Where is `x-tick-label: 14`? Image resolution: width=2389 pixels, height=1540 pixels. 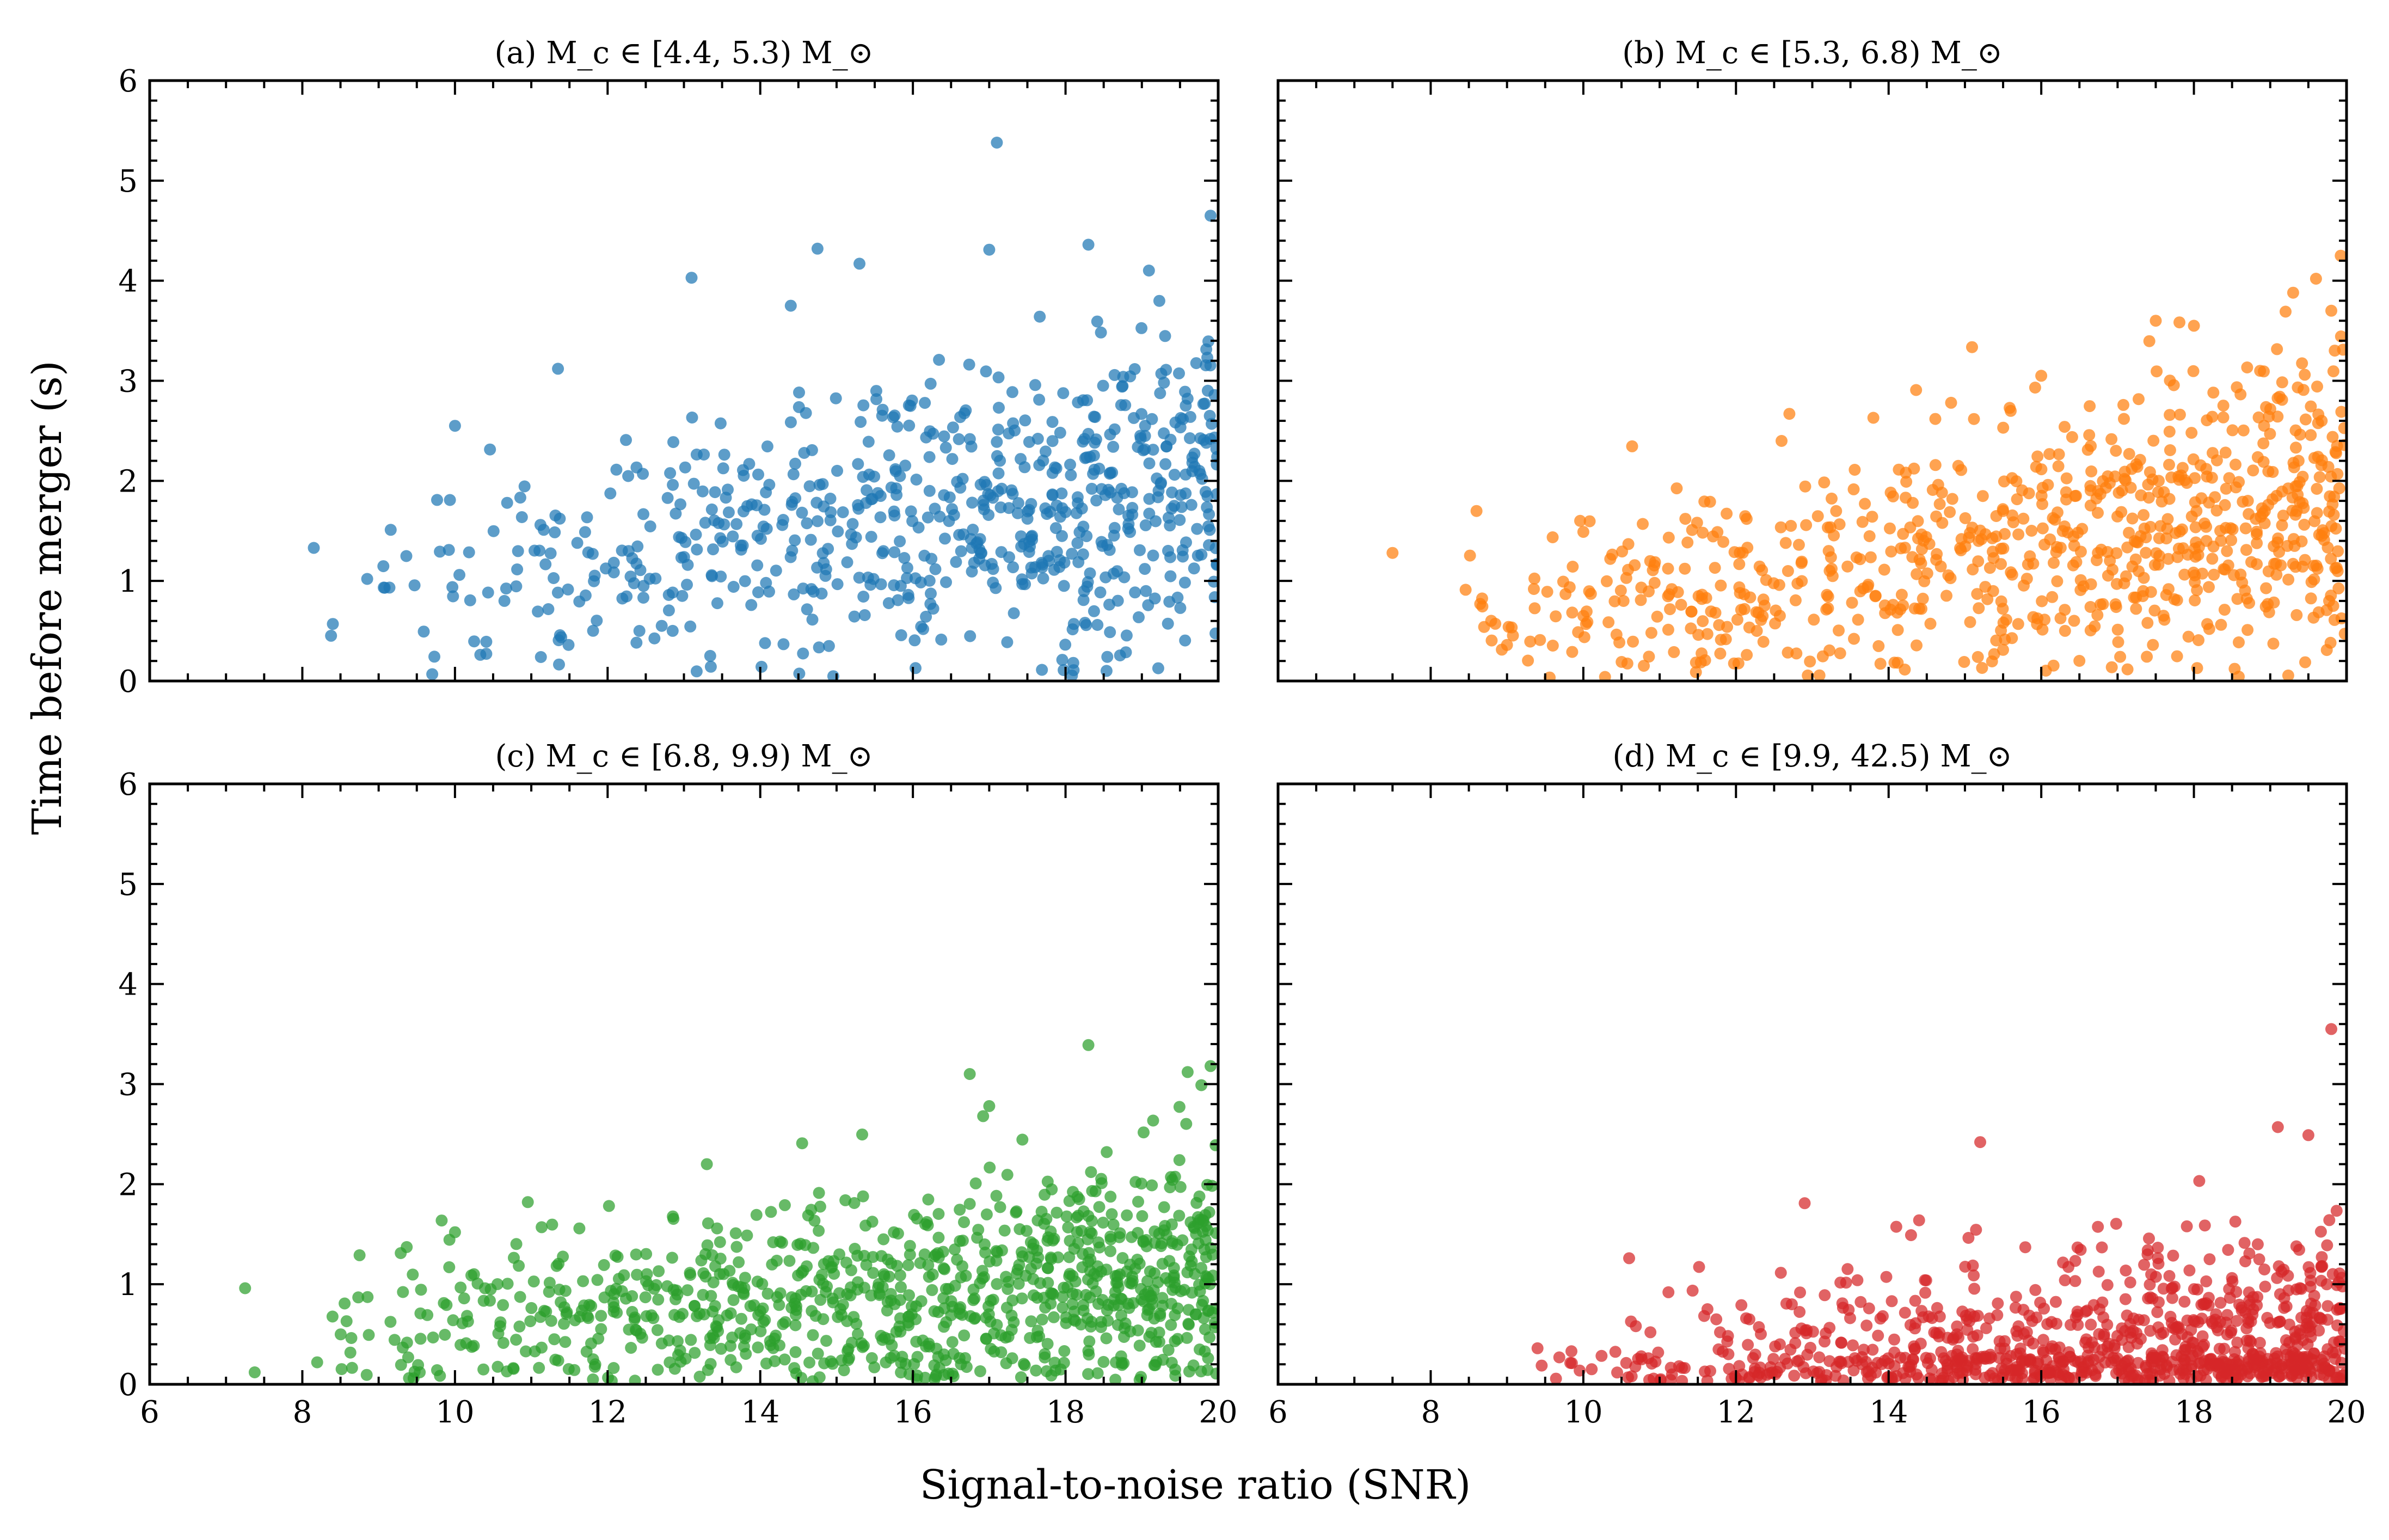
x-tick-label: 14 is located at coordinates (760, 1412).